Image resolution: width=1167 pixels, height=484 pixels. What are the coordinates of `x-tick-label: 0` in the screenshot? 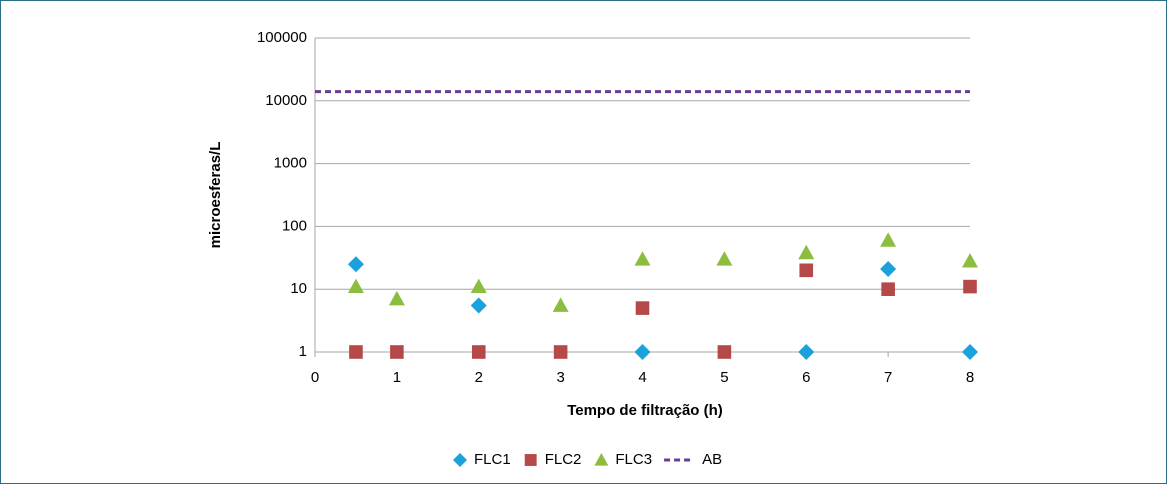 It's located at (315, 377).